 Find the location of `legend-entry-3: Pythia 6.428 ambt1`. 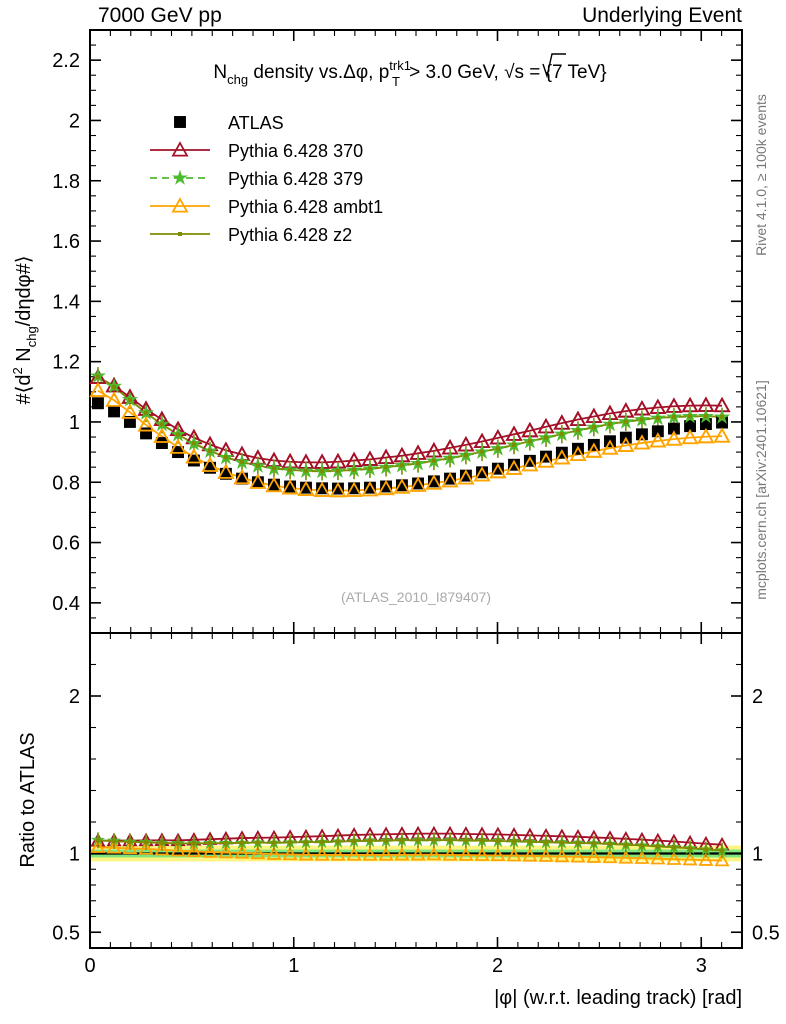

legend-entry-3: Pythia 6.428 ambt1 is located at coordinates (266, 207).